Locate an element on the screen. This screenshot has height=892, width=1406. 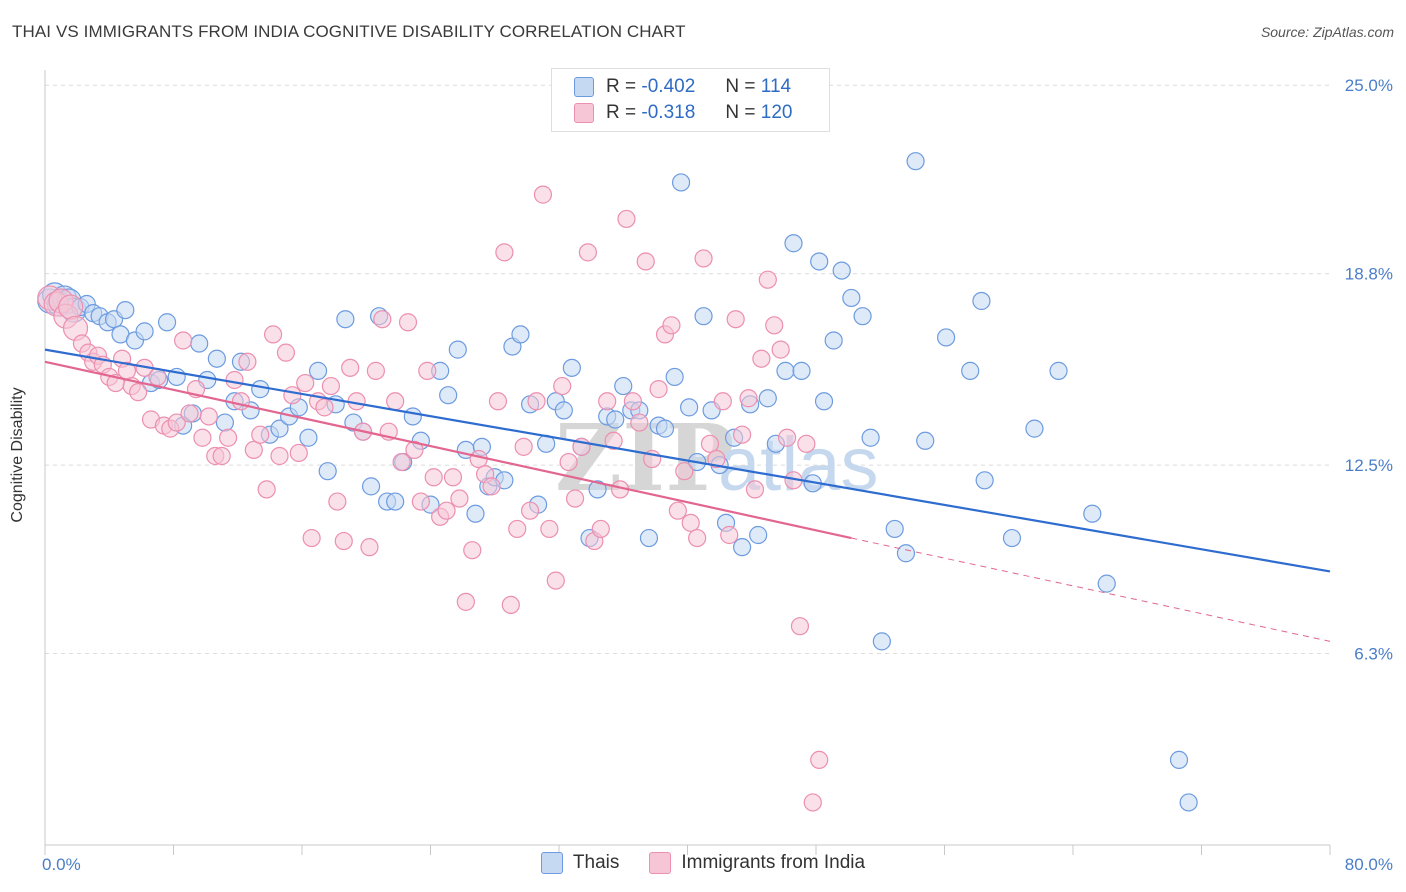
india-trend-extension is located at coordinates (1091, 589).